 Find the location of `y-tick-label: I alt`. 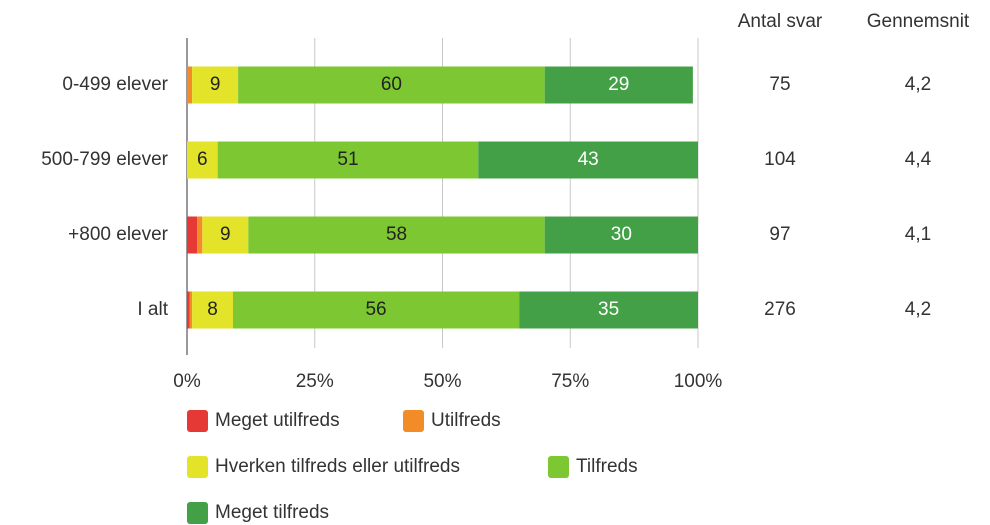

y-tick-label: I alt is located at coordinates (152, 309).